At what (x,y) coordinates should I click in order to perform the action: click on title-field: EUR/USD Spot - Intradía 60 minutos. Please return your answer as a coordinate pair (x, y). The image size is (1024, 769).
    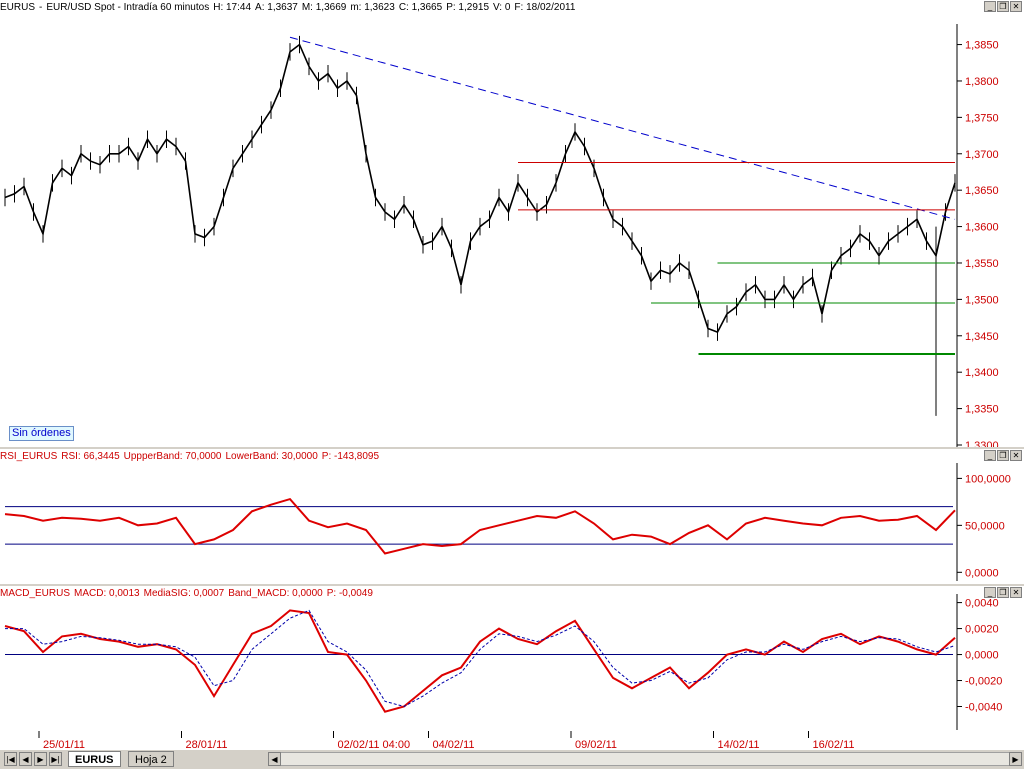
    Looking at the image, I should click on (128, 7).